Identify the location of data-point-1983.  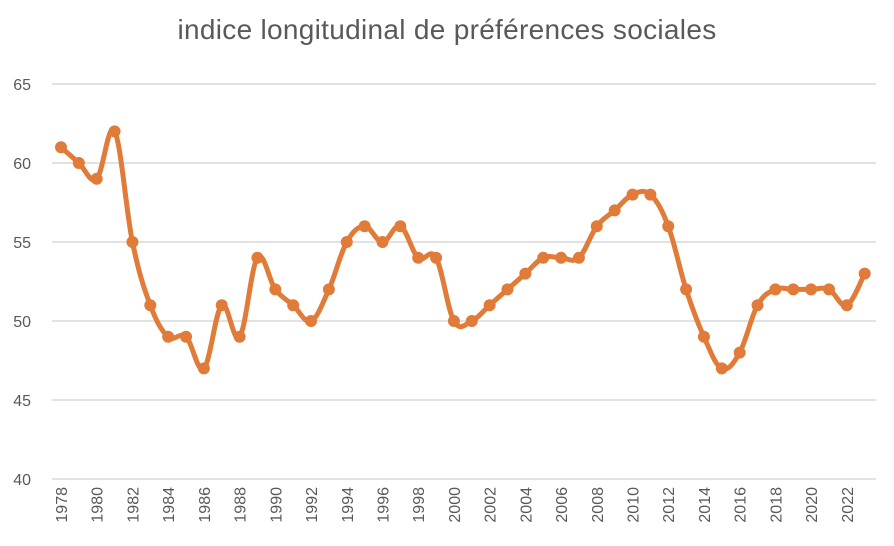
(150, 305).